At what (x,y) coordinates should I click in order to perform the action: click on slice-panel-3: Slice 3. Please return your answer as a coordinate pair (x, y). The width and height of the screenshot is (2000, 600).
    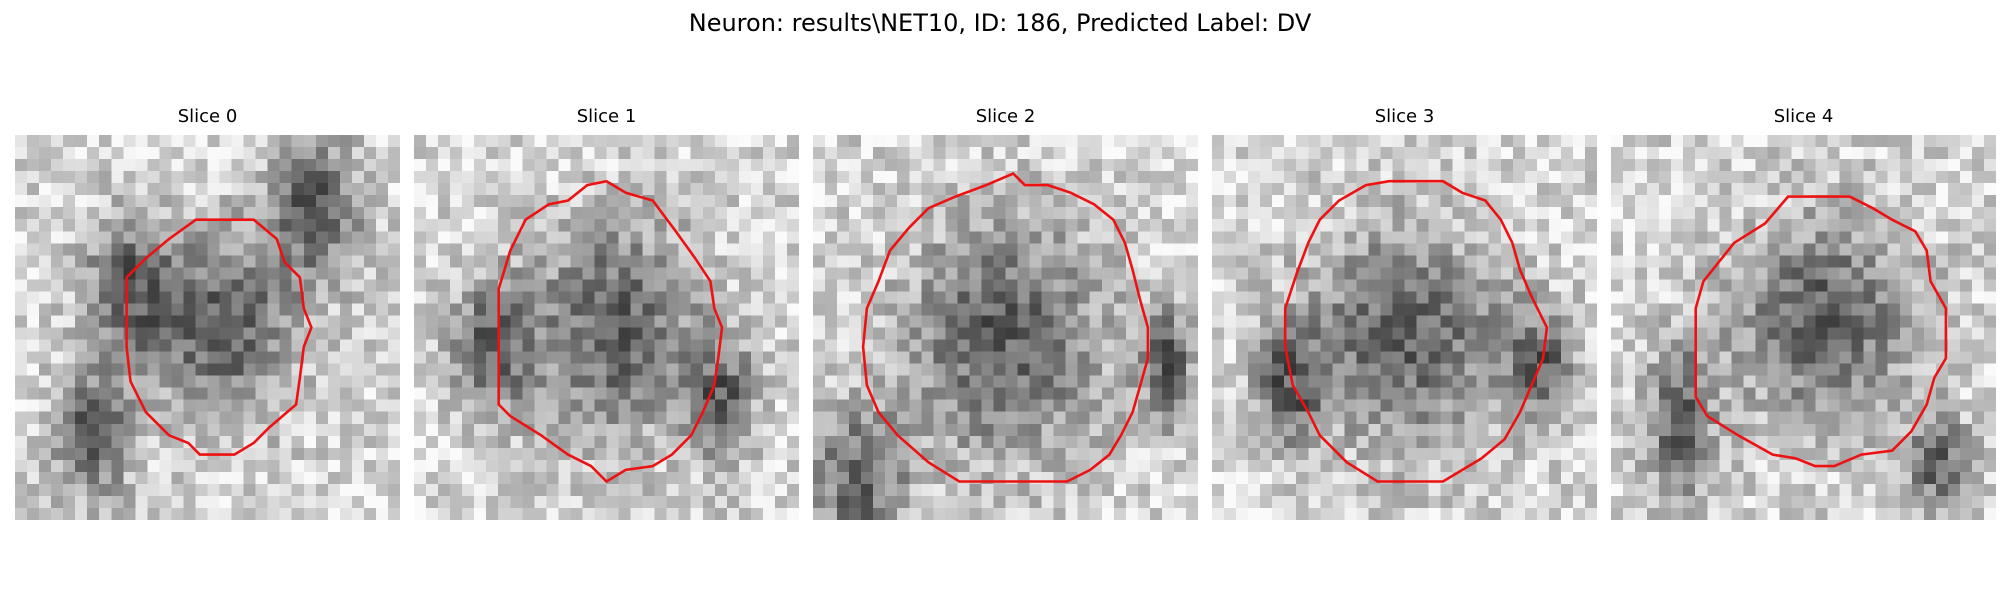
    Looking at the image, I should click on (1404, 312).